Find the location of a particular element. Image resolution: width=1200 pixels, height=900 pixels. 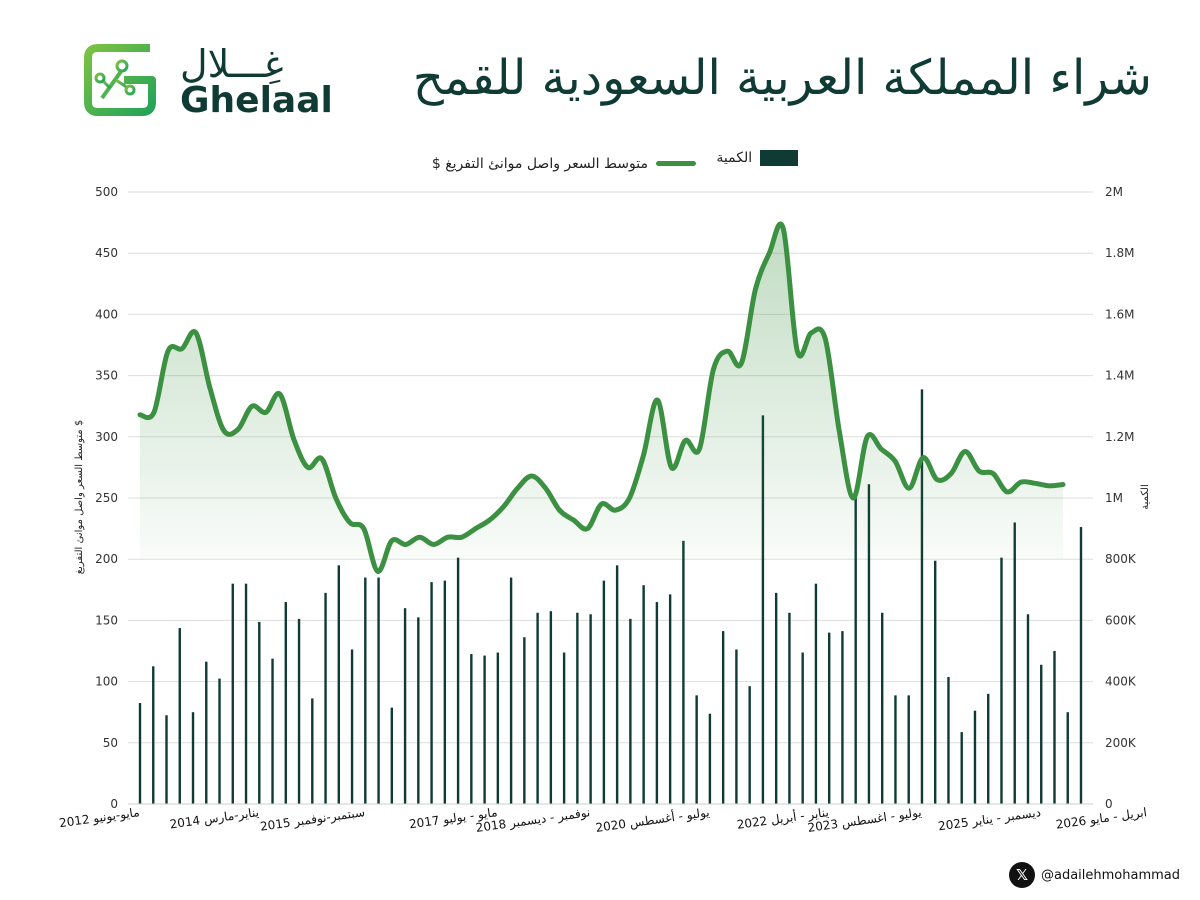

author-handle: @adailehmohammad is located at coordinates (1110, 875).